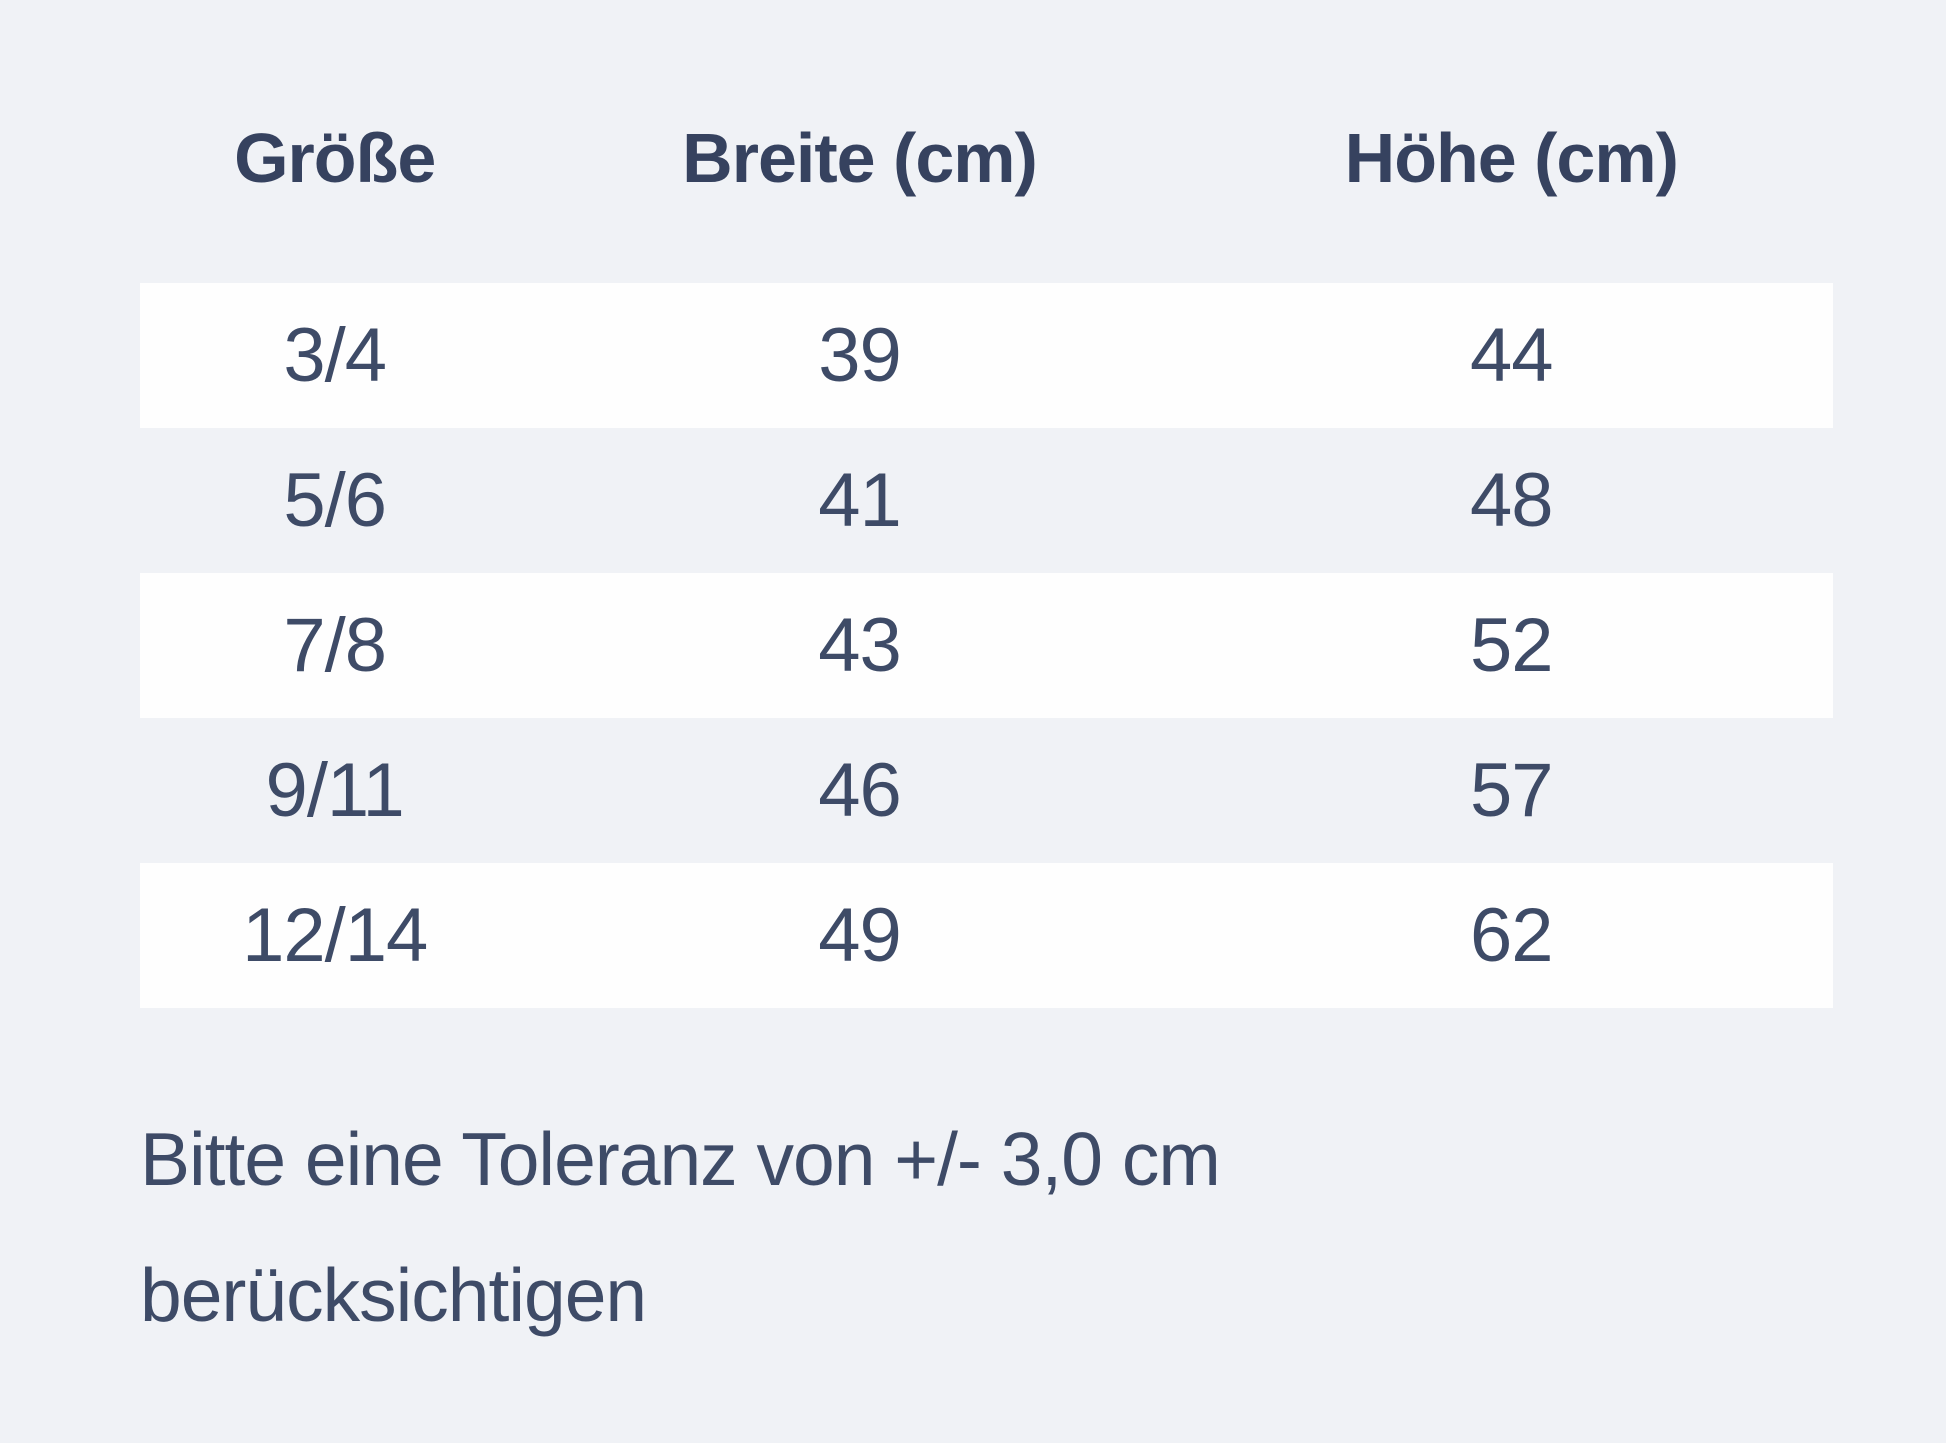 This screenshot has width=1946, height=1443. Describe the element at coordinates (860, 790) in the screenshot. I see `breite-cell: 46` at that location.